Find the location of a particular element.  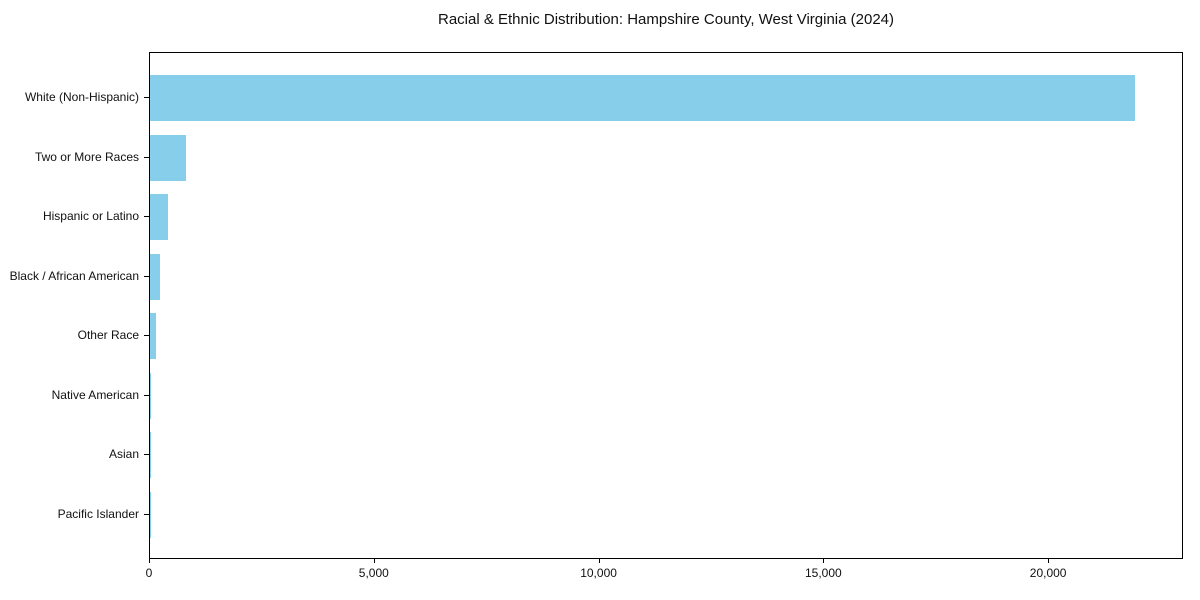

x-axis-tick-label: 5,000 is located at coordinates (373, 573).